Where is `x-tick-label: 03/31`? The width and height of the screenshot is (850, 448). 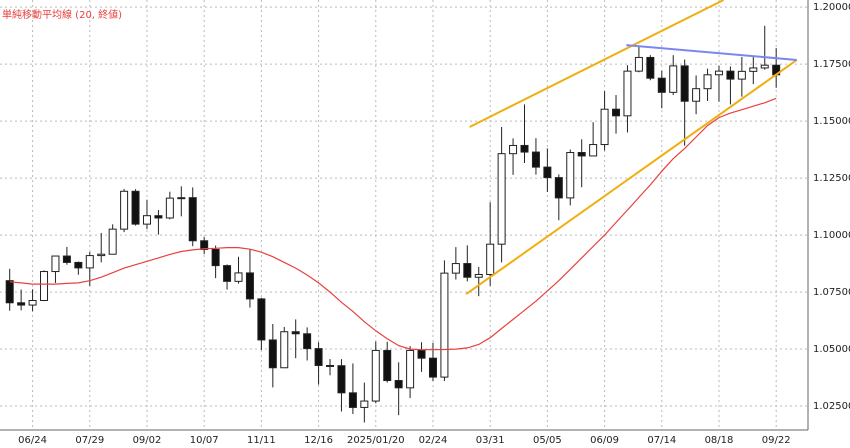 x-tick-label: 03/31 is located at coordinates (490, 440).